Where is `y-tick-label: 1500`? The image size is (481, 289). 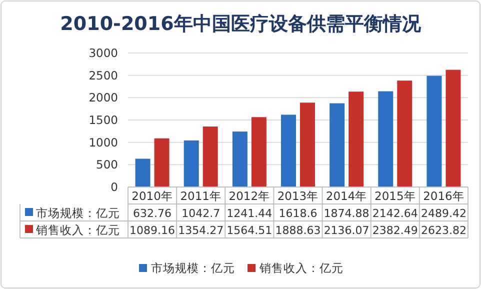
y-tick-label: 1500 is located at coordinates (103, 120).